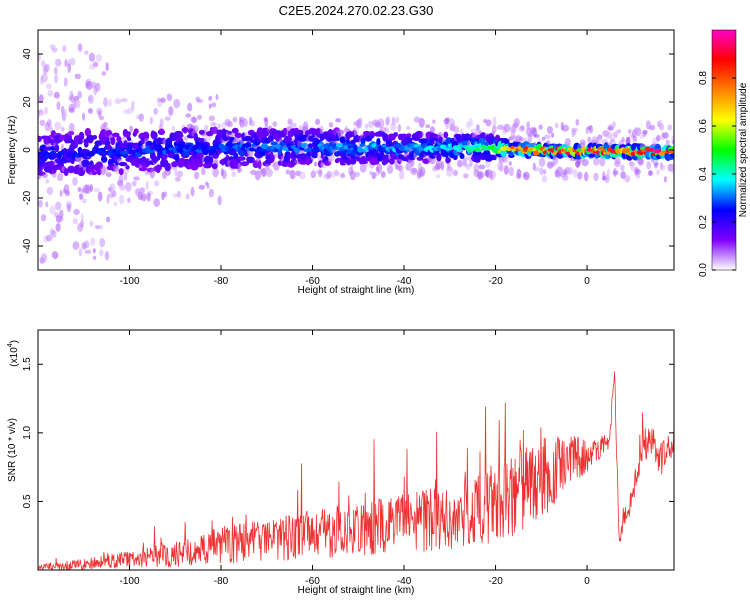  Describe the element at coordinates (703, 126) in the screenshot. I see `colorbar-tick-label: 0.6` at that location.